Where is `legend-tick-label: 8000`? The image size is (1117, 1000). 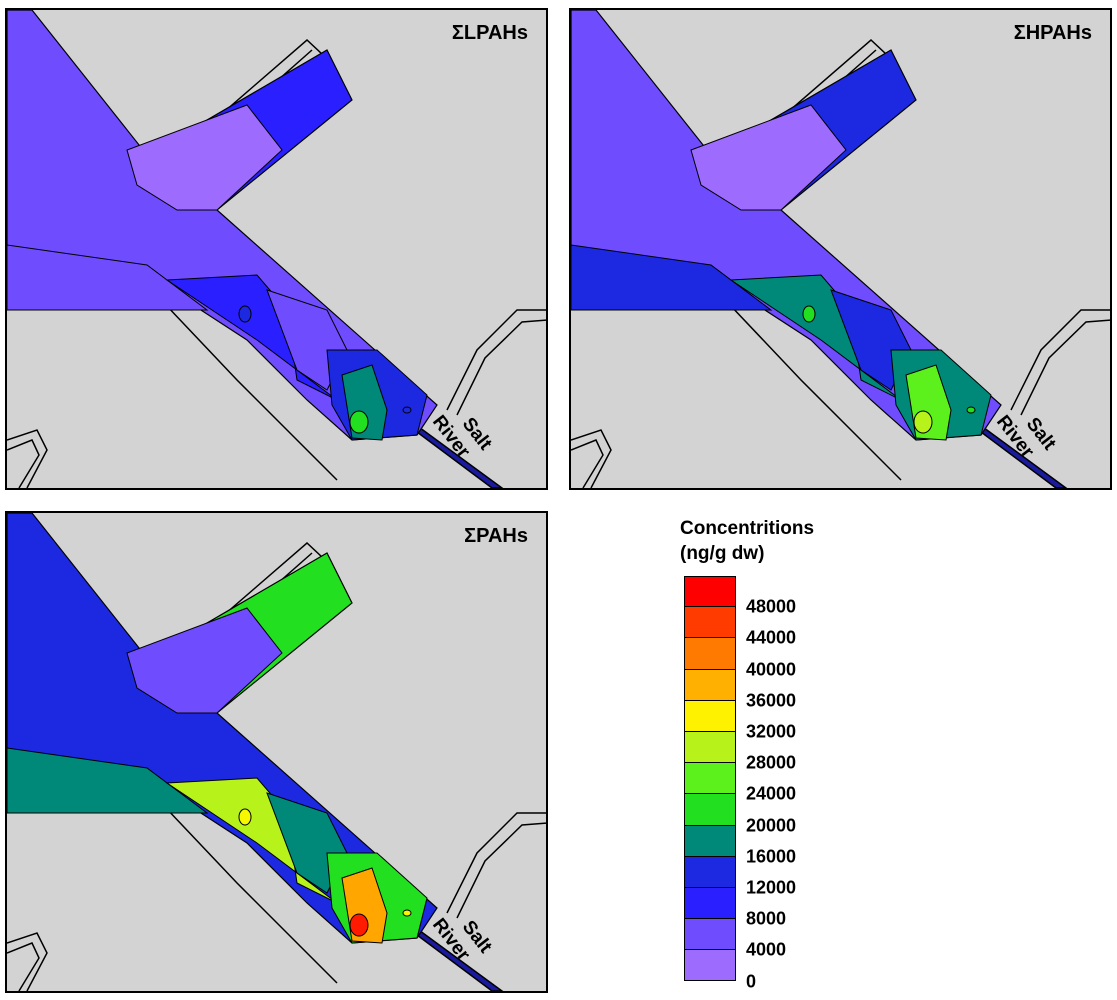
legend-tick-label: 8000 is located at coordinates (766, 918).